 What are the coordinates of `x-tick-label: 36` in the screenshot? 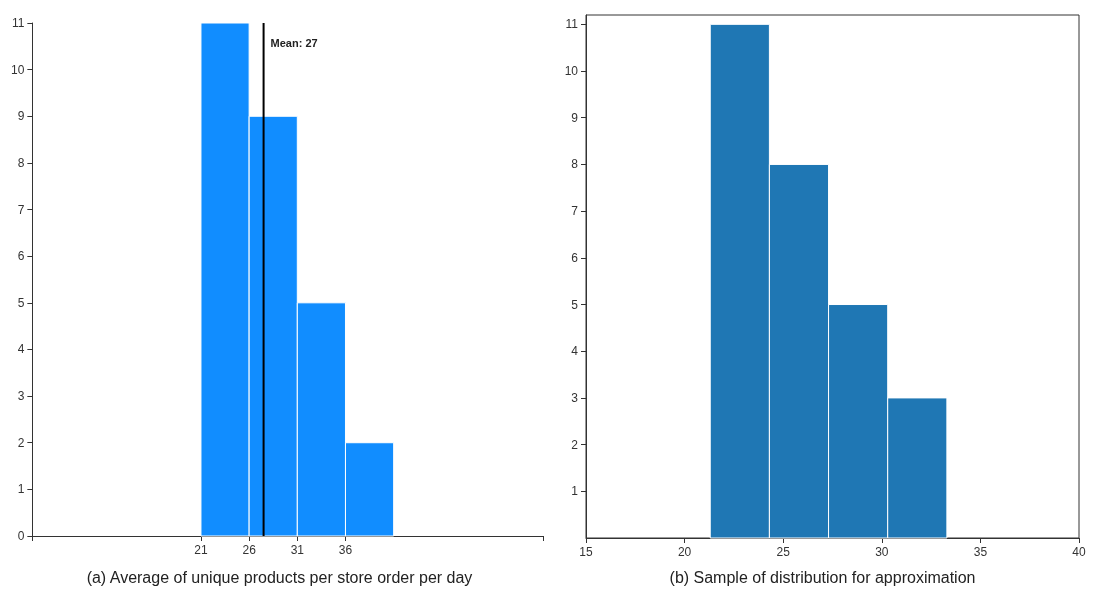 It's located at (345, 550).